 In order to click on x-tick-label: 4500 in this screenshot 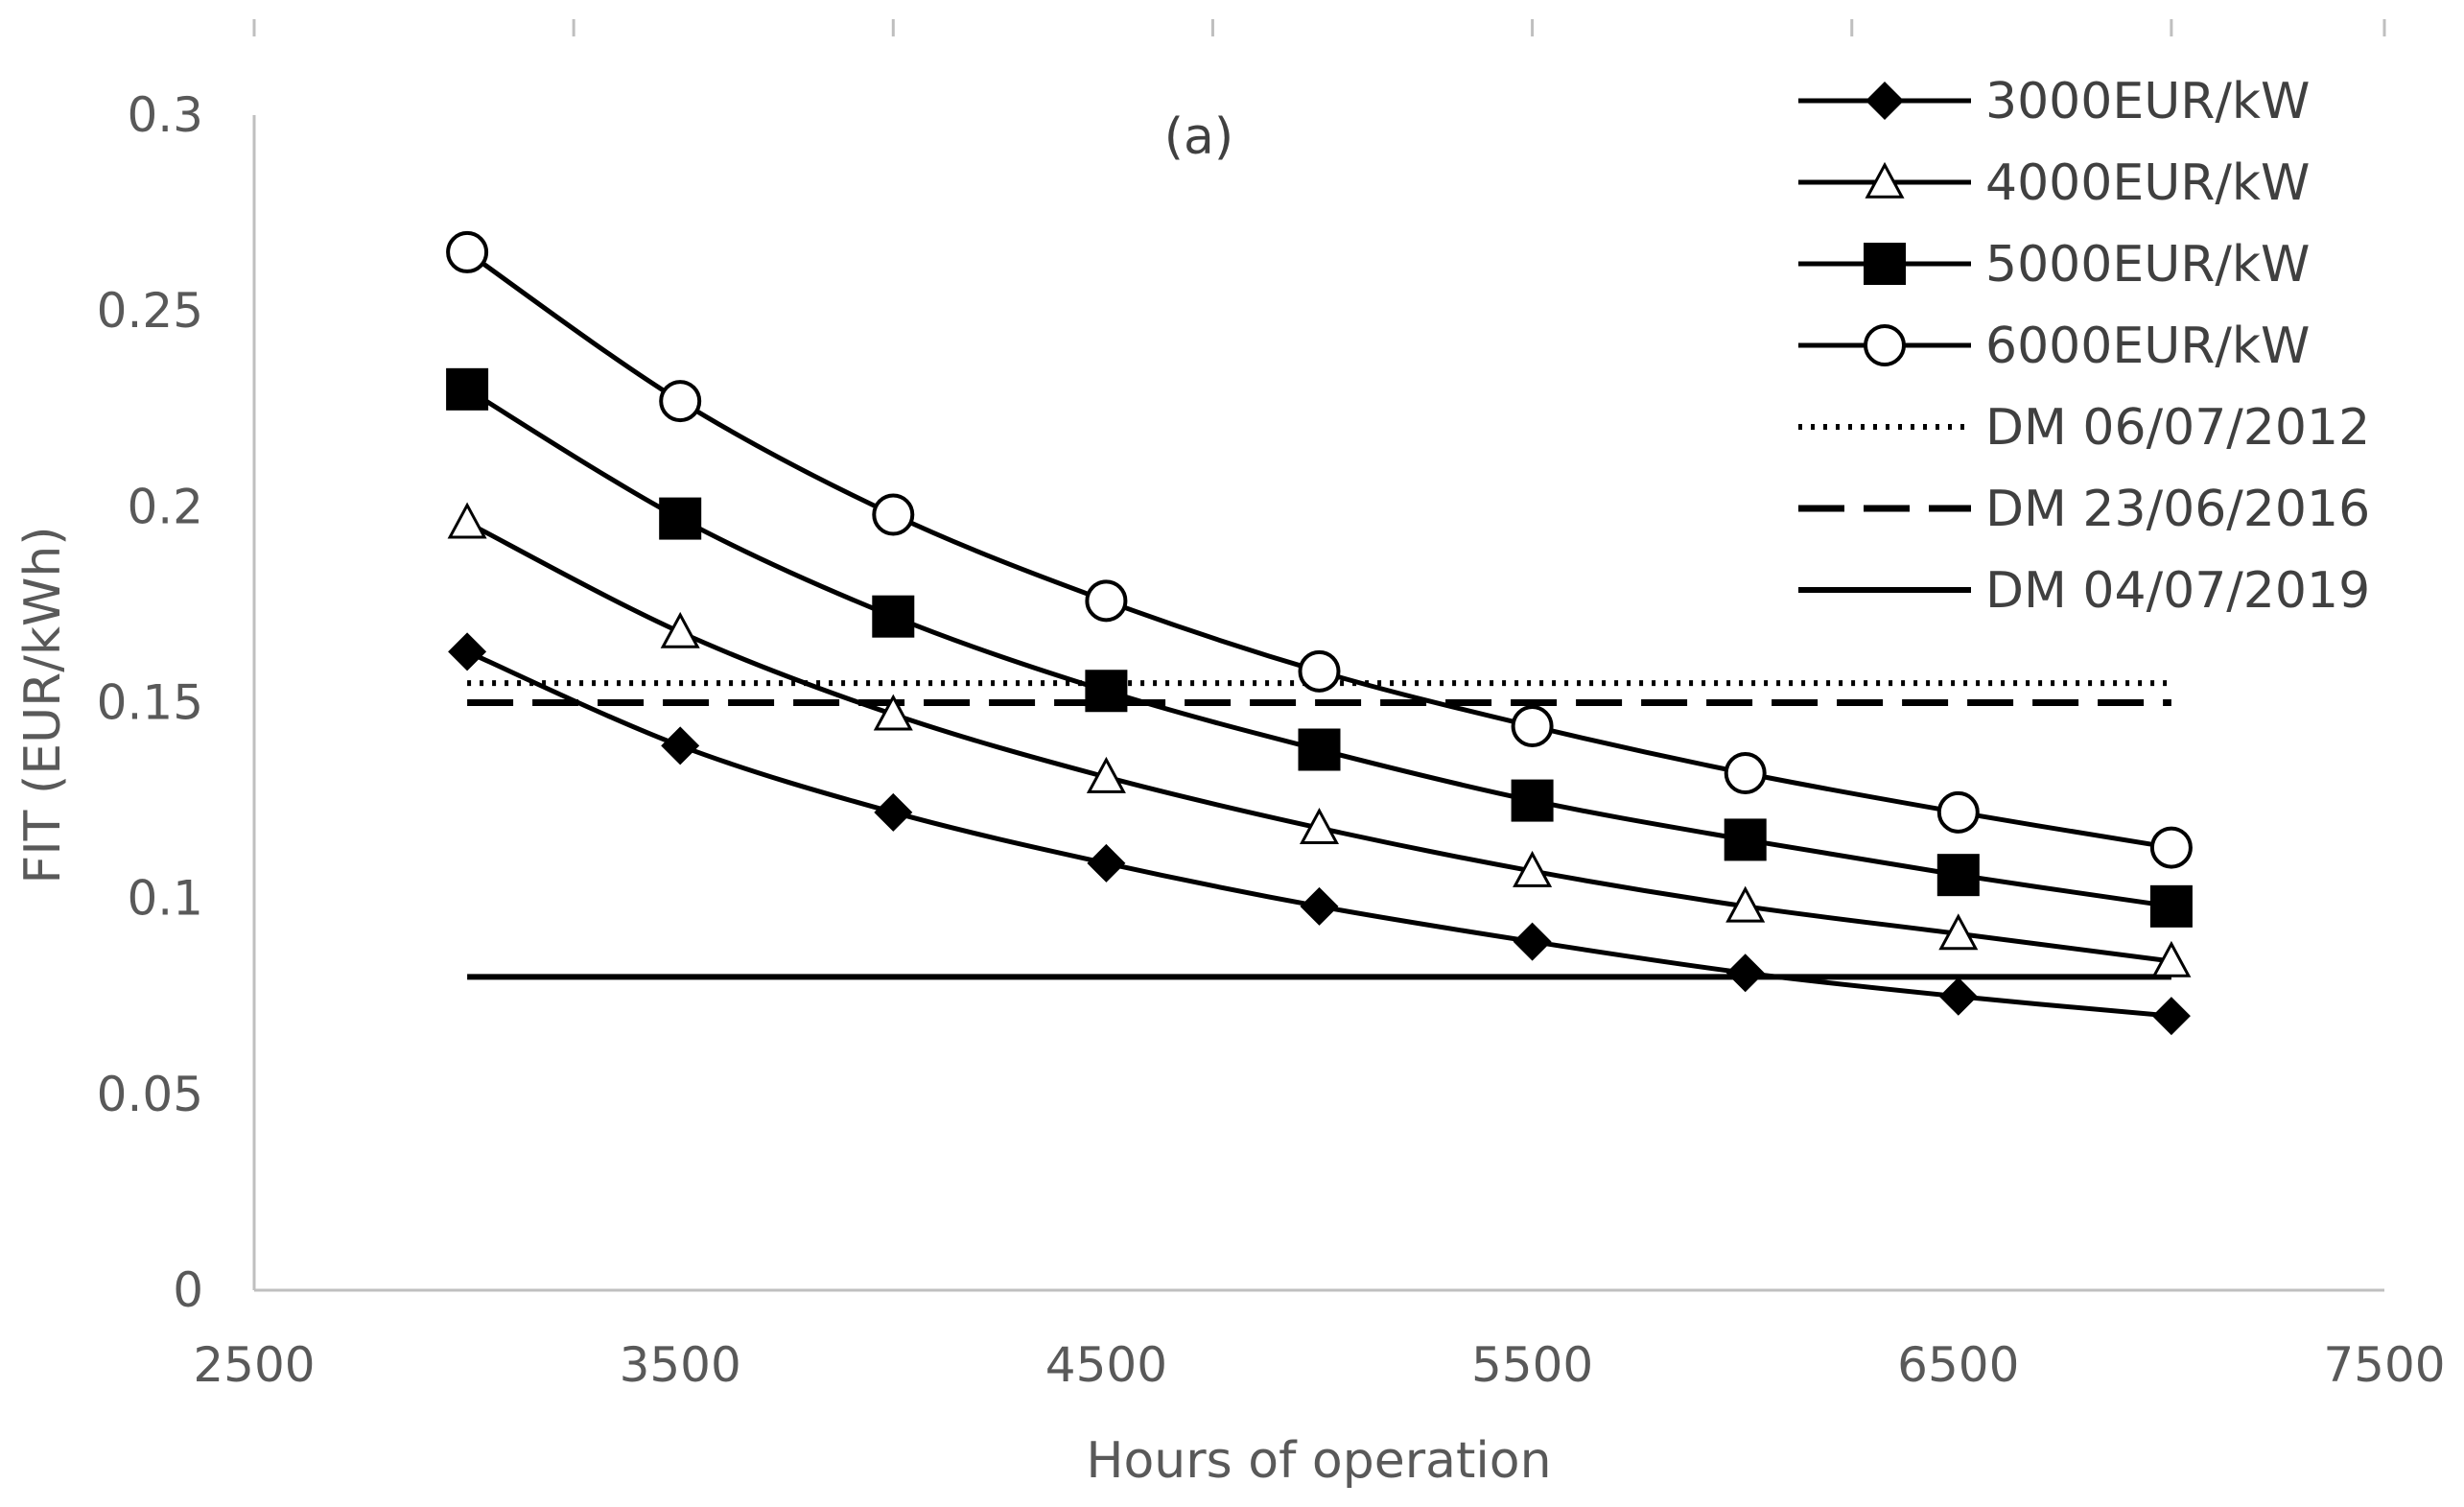, I will do `click(1106, 1365)`.